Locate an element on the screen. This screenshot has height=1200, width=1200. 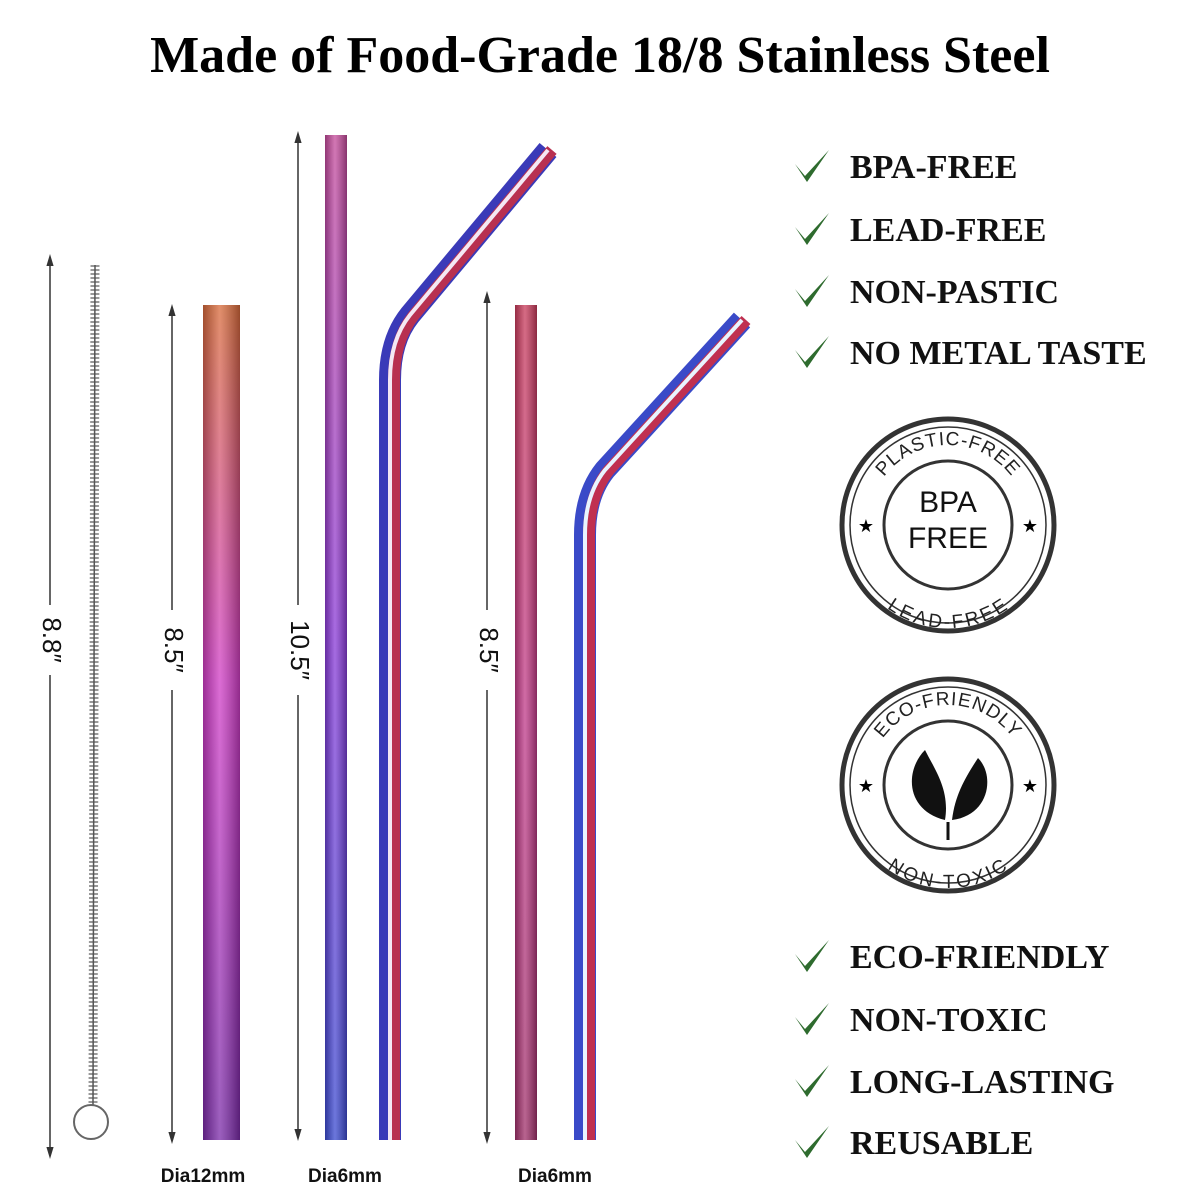
badge: ★ ★ PLASTIC-FREE LEAD-FREE BPA FREE is located at coordinates (948, 525).